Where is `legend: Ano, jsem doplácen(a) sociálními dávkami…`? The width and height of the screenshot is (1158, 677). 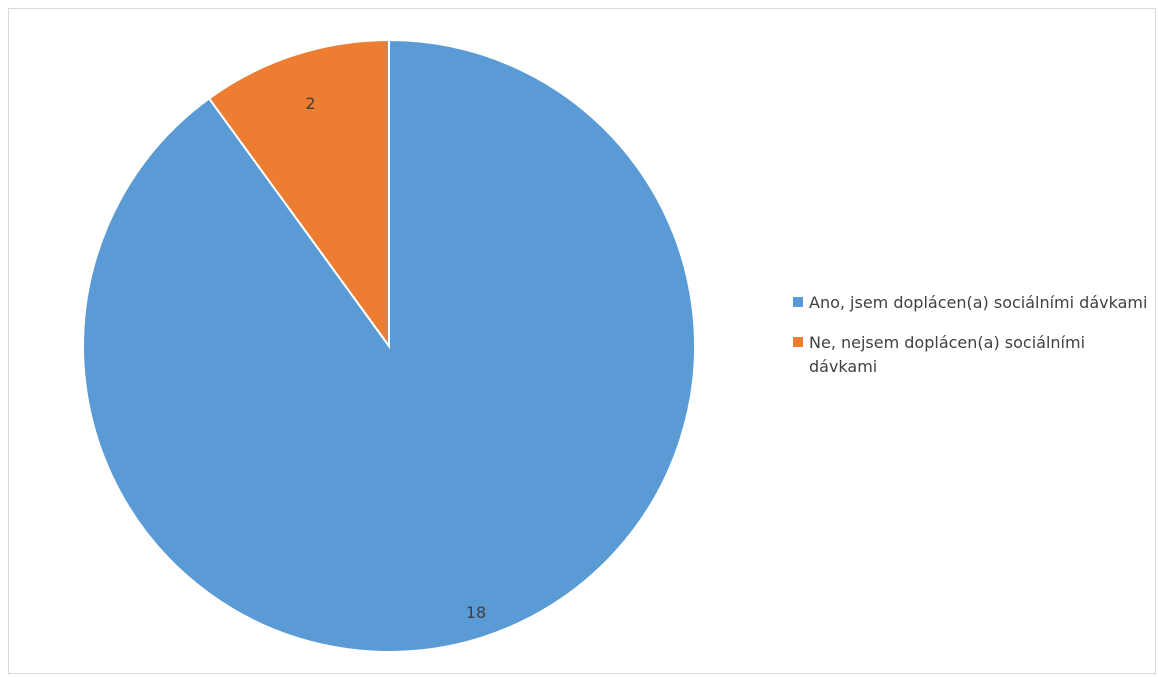 legend: Ano, jsem doplácen(a) sociálními dávkami… is located at coordinates (973, 343).